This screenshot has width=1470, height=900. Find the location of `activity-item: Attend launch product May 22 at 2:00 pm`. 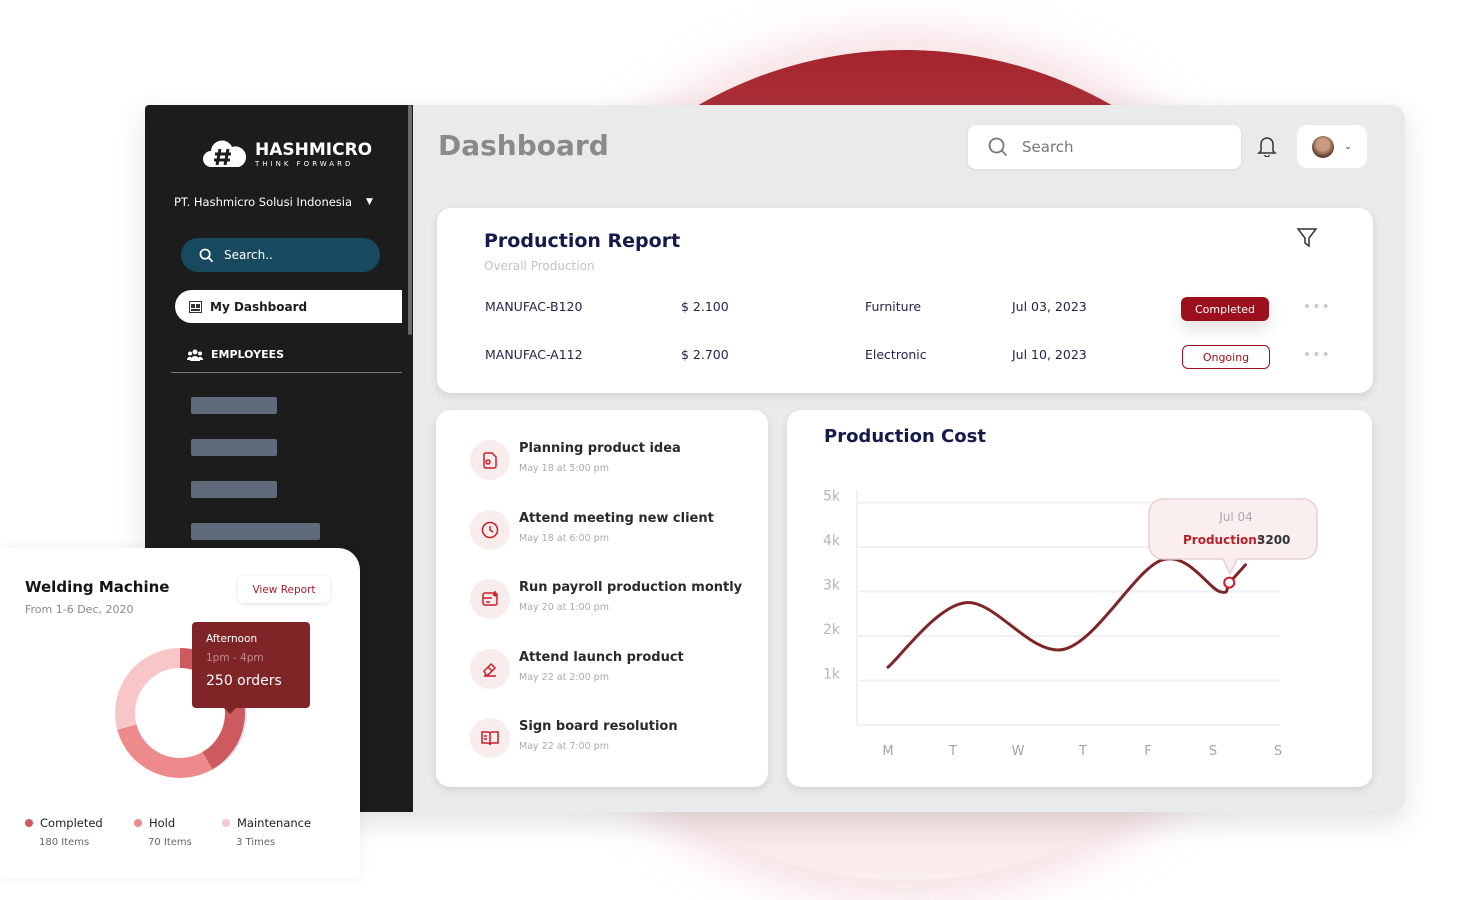

activity-item: Attend launch product May 22 at 2:00 pm is located at coordinates (577, 668).